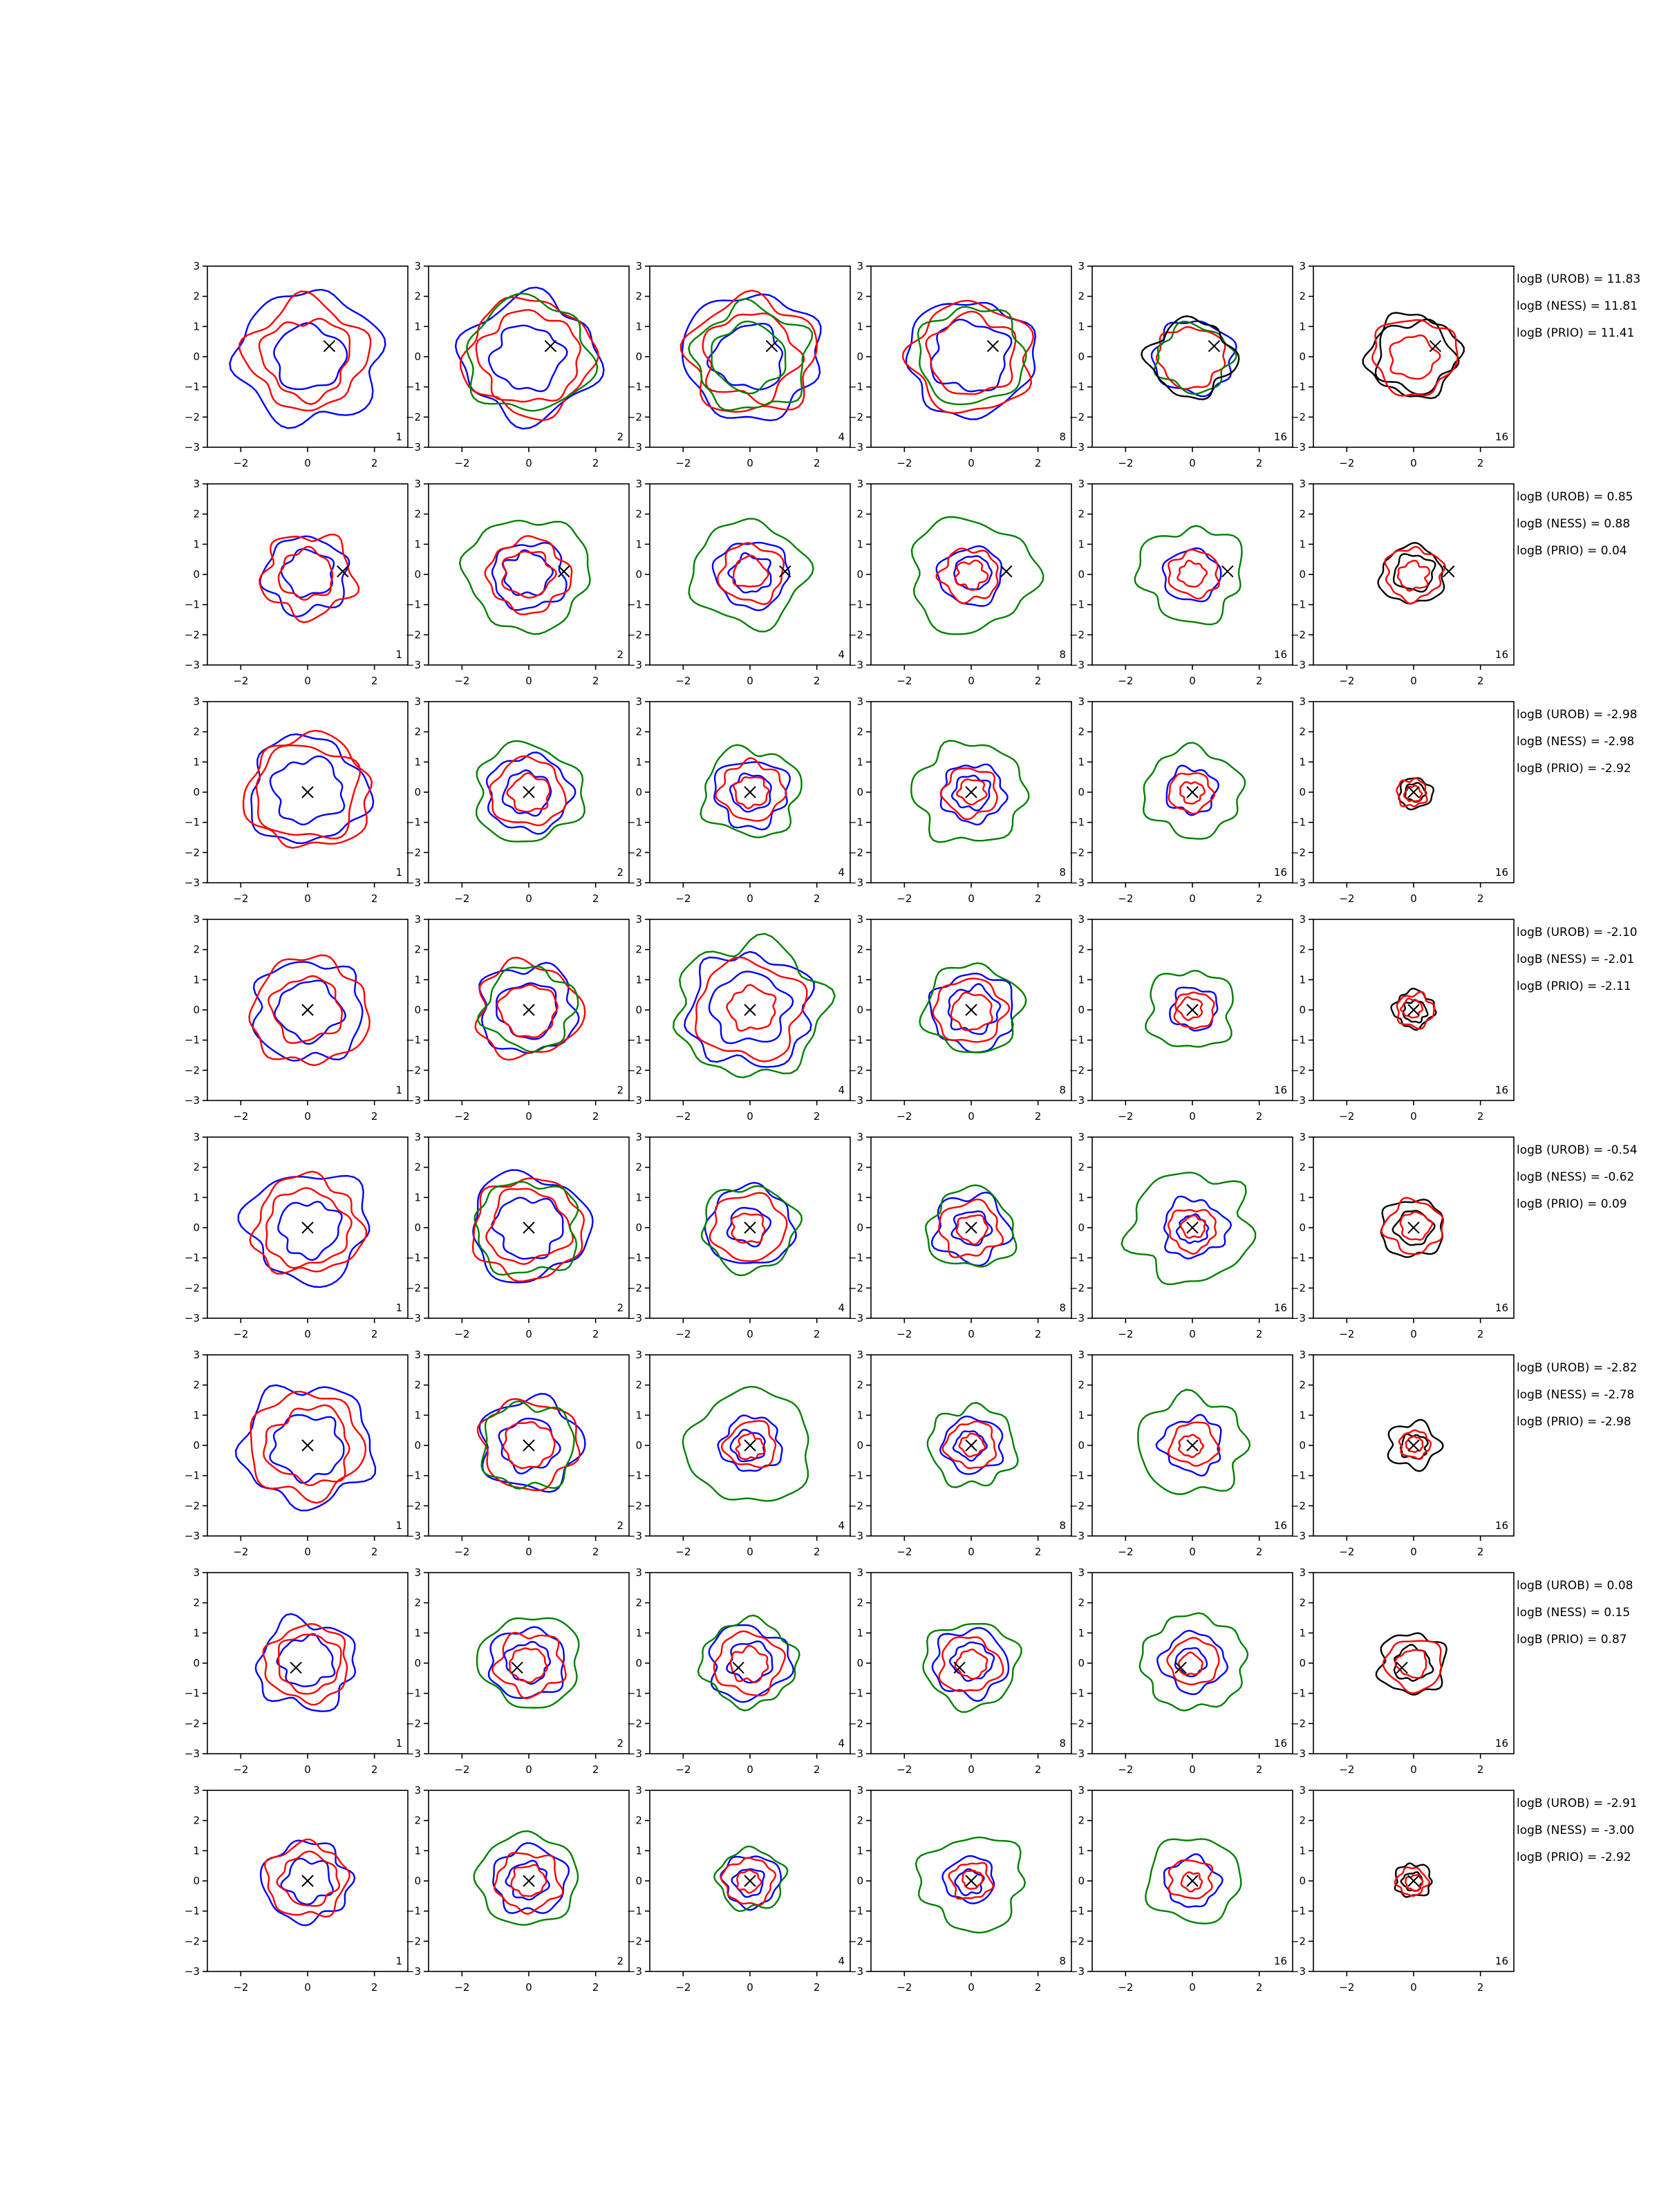 Image resolution: width=1659 pixels, height=2212 pixels. What do you see at coordinates (1577, 715) in the screenshot?
I see `logb-stat: logB (UROB) = -2.98` at bounding box center [1577, 715].